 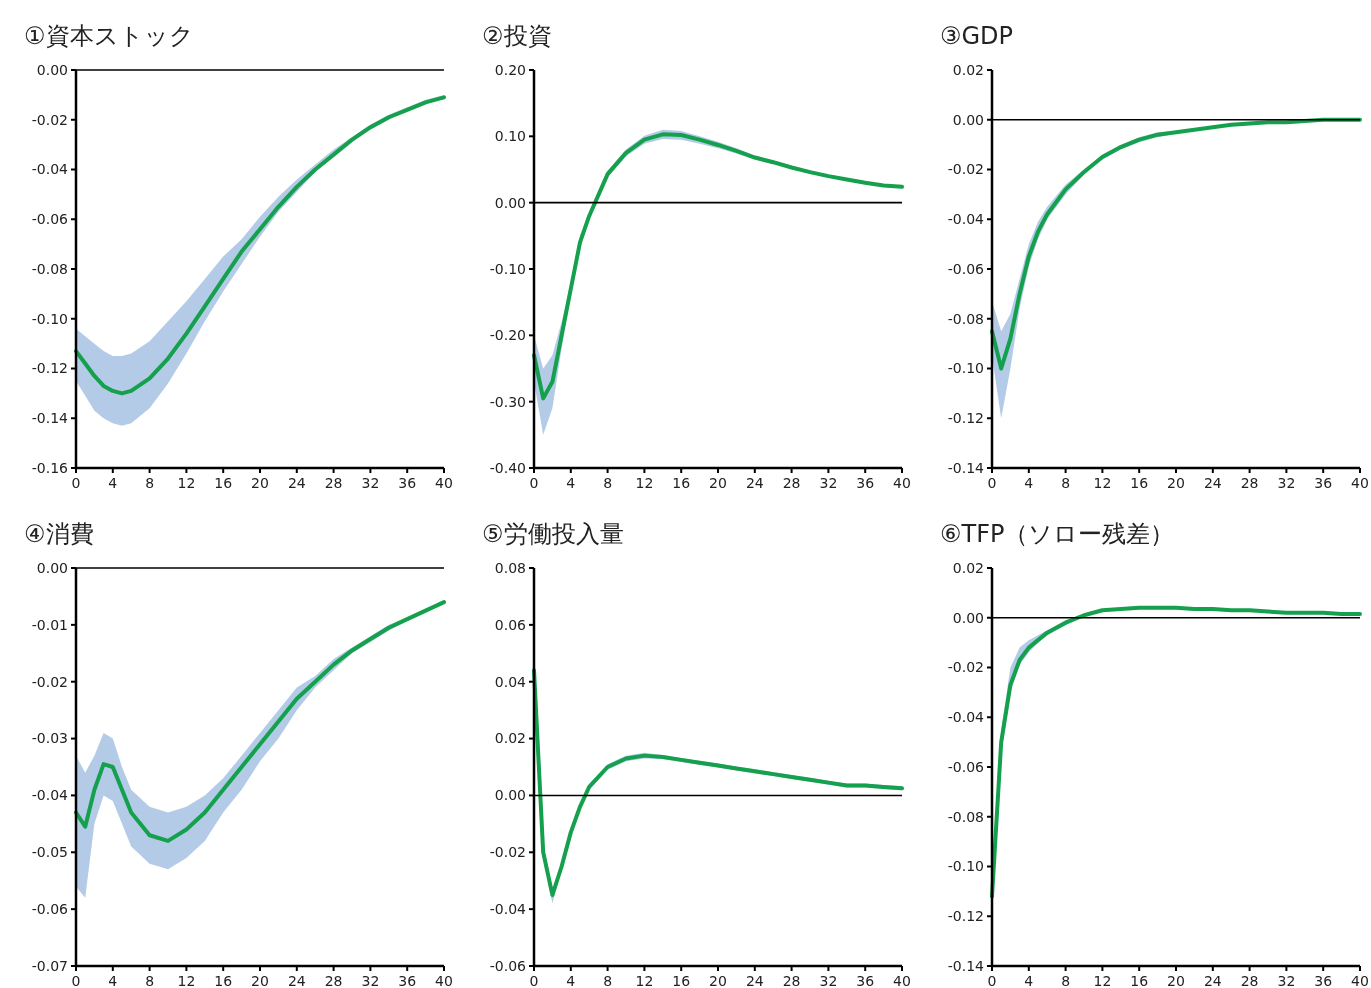 I want to click on chart-title: ⑤労働投入量, so click(x=553, y=534).